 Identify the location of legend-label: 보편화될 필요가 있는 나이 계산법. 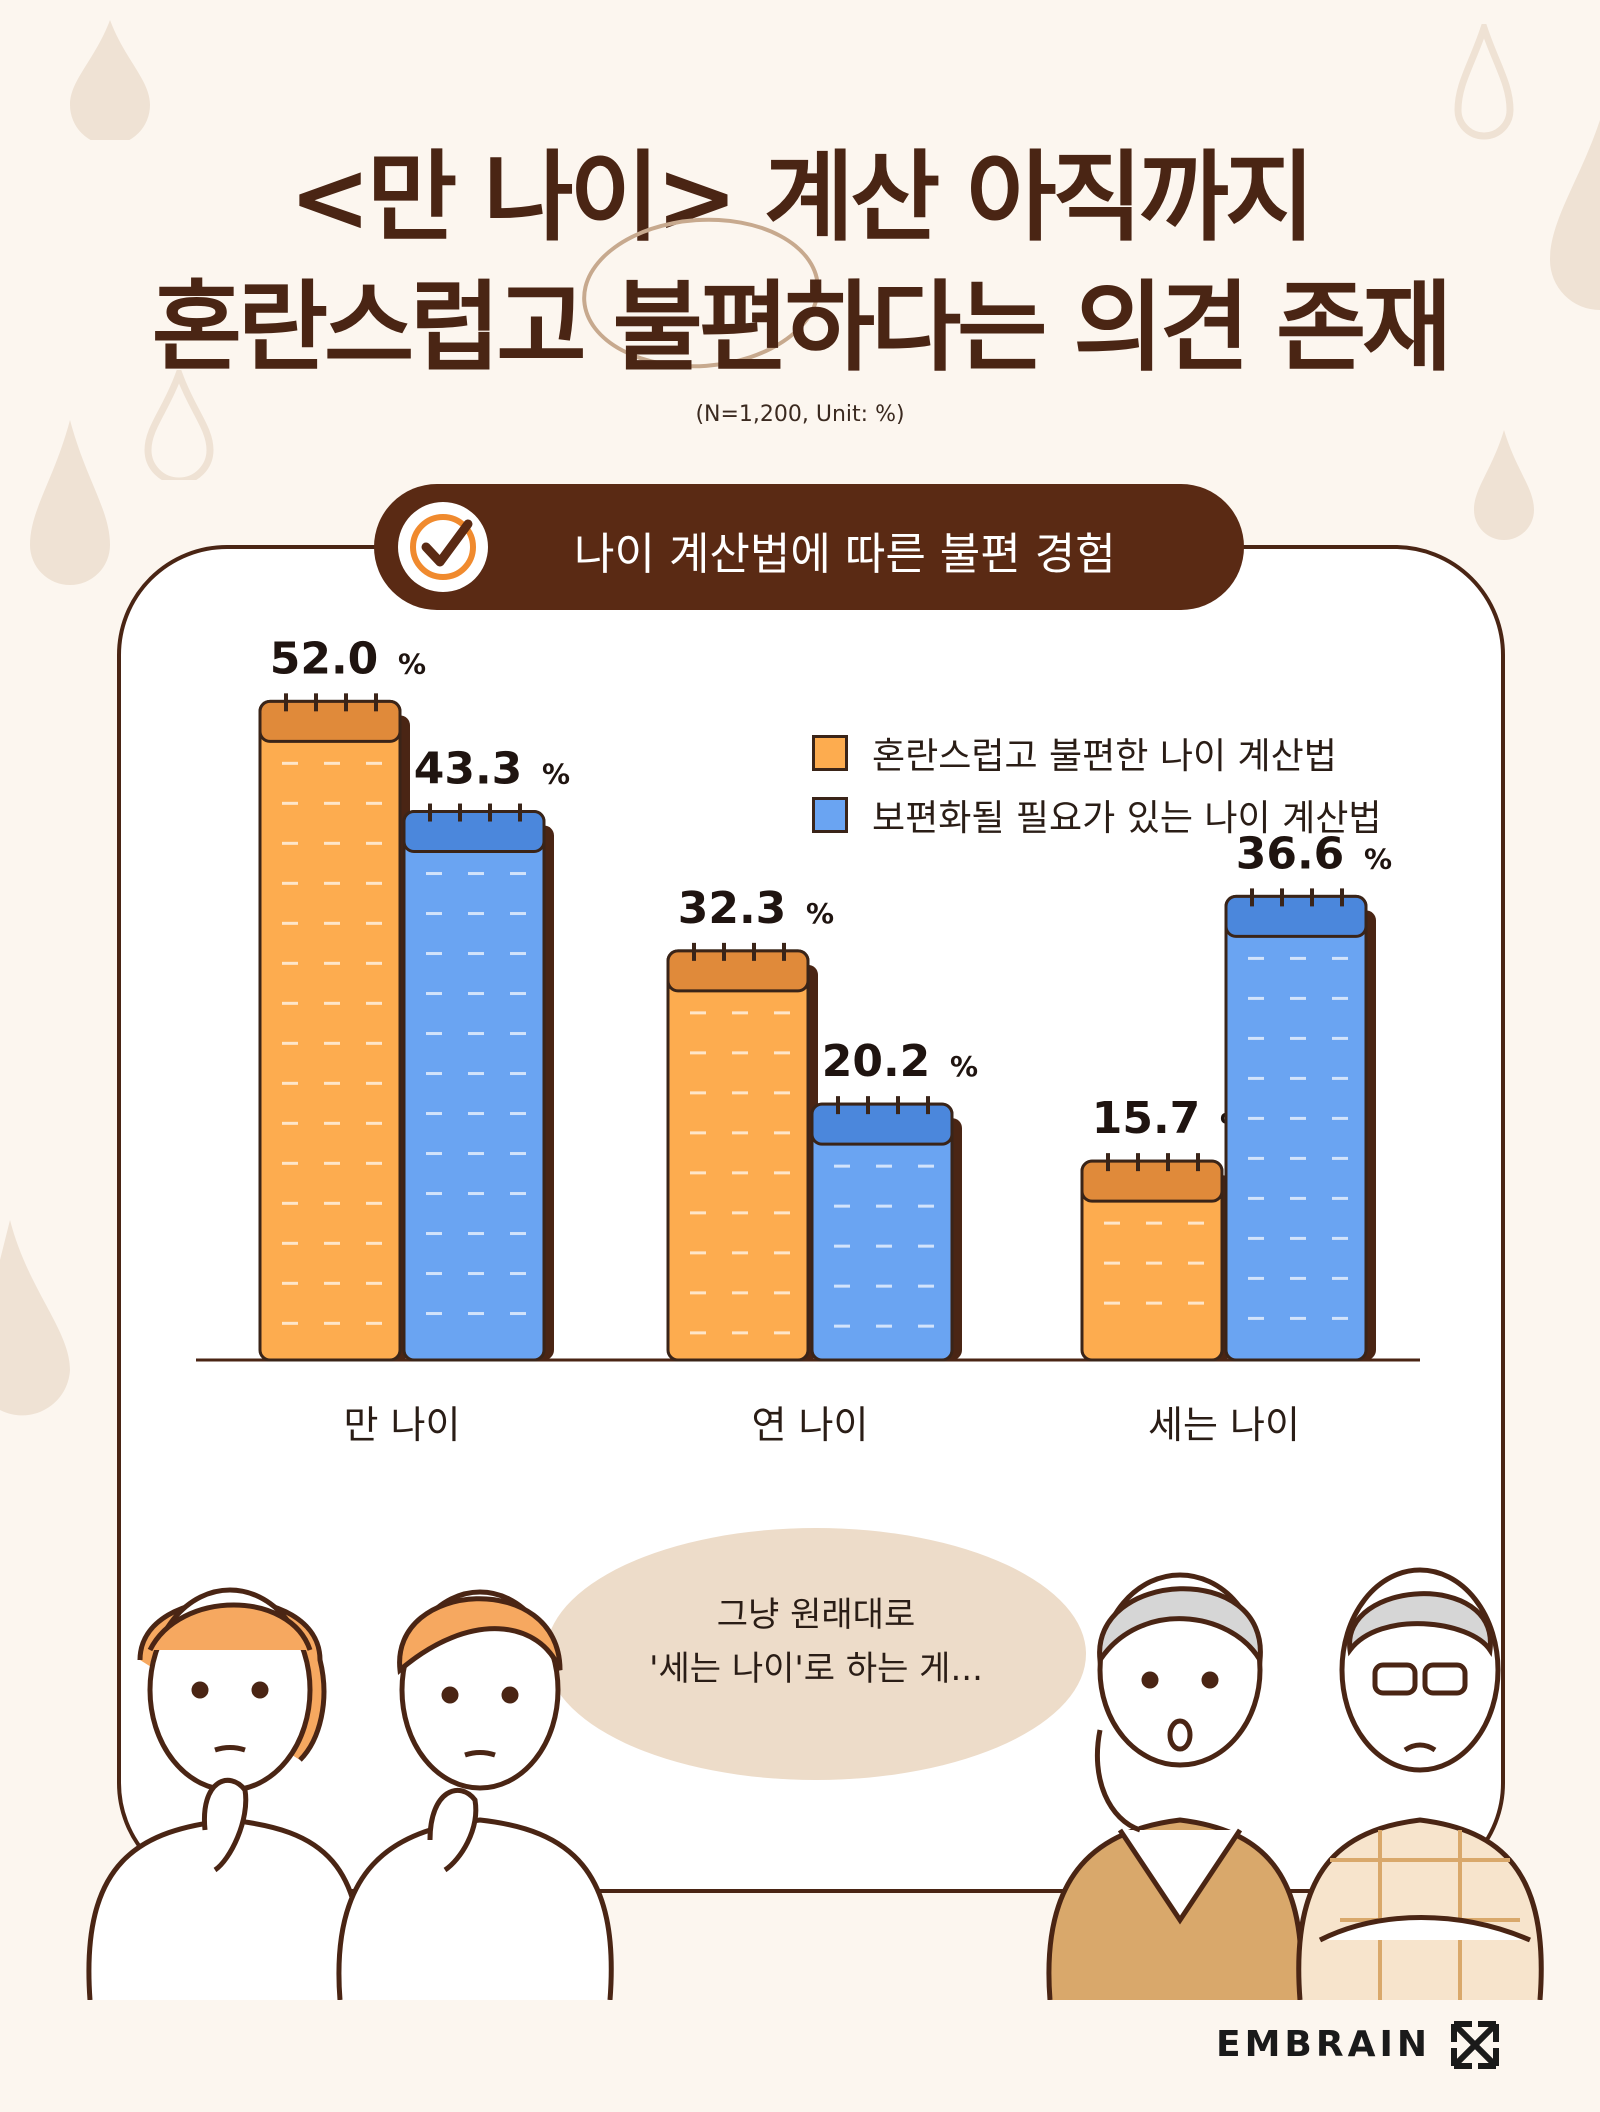
(1127, 818).